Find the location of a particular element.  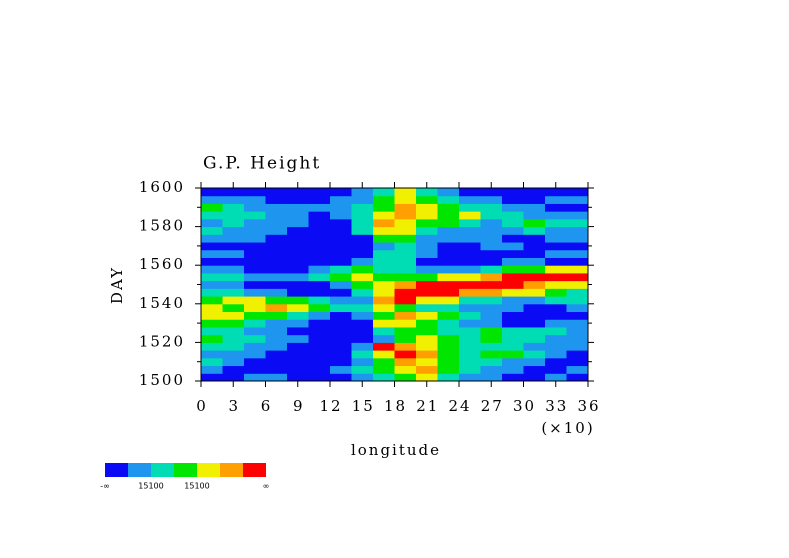

x-tick-label: 3 is located at coordinates (234, 406).